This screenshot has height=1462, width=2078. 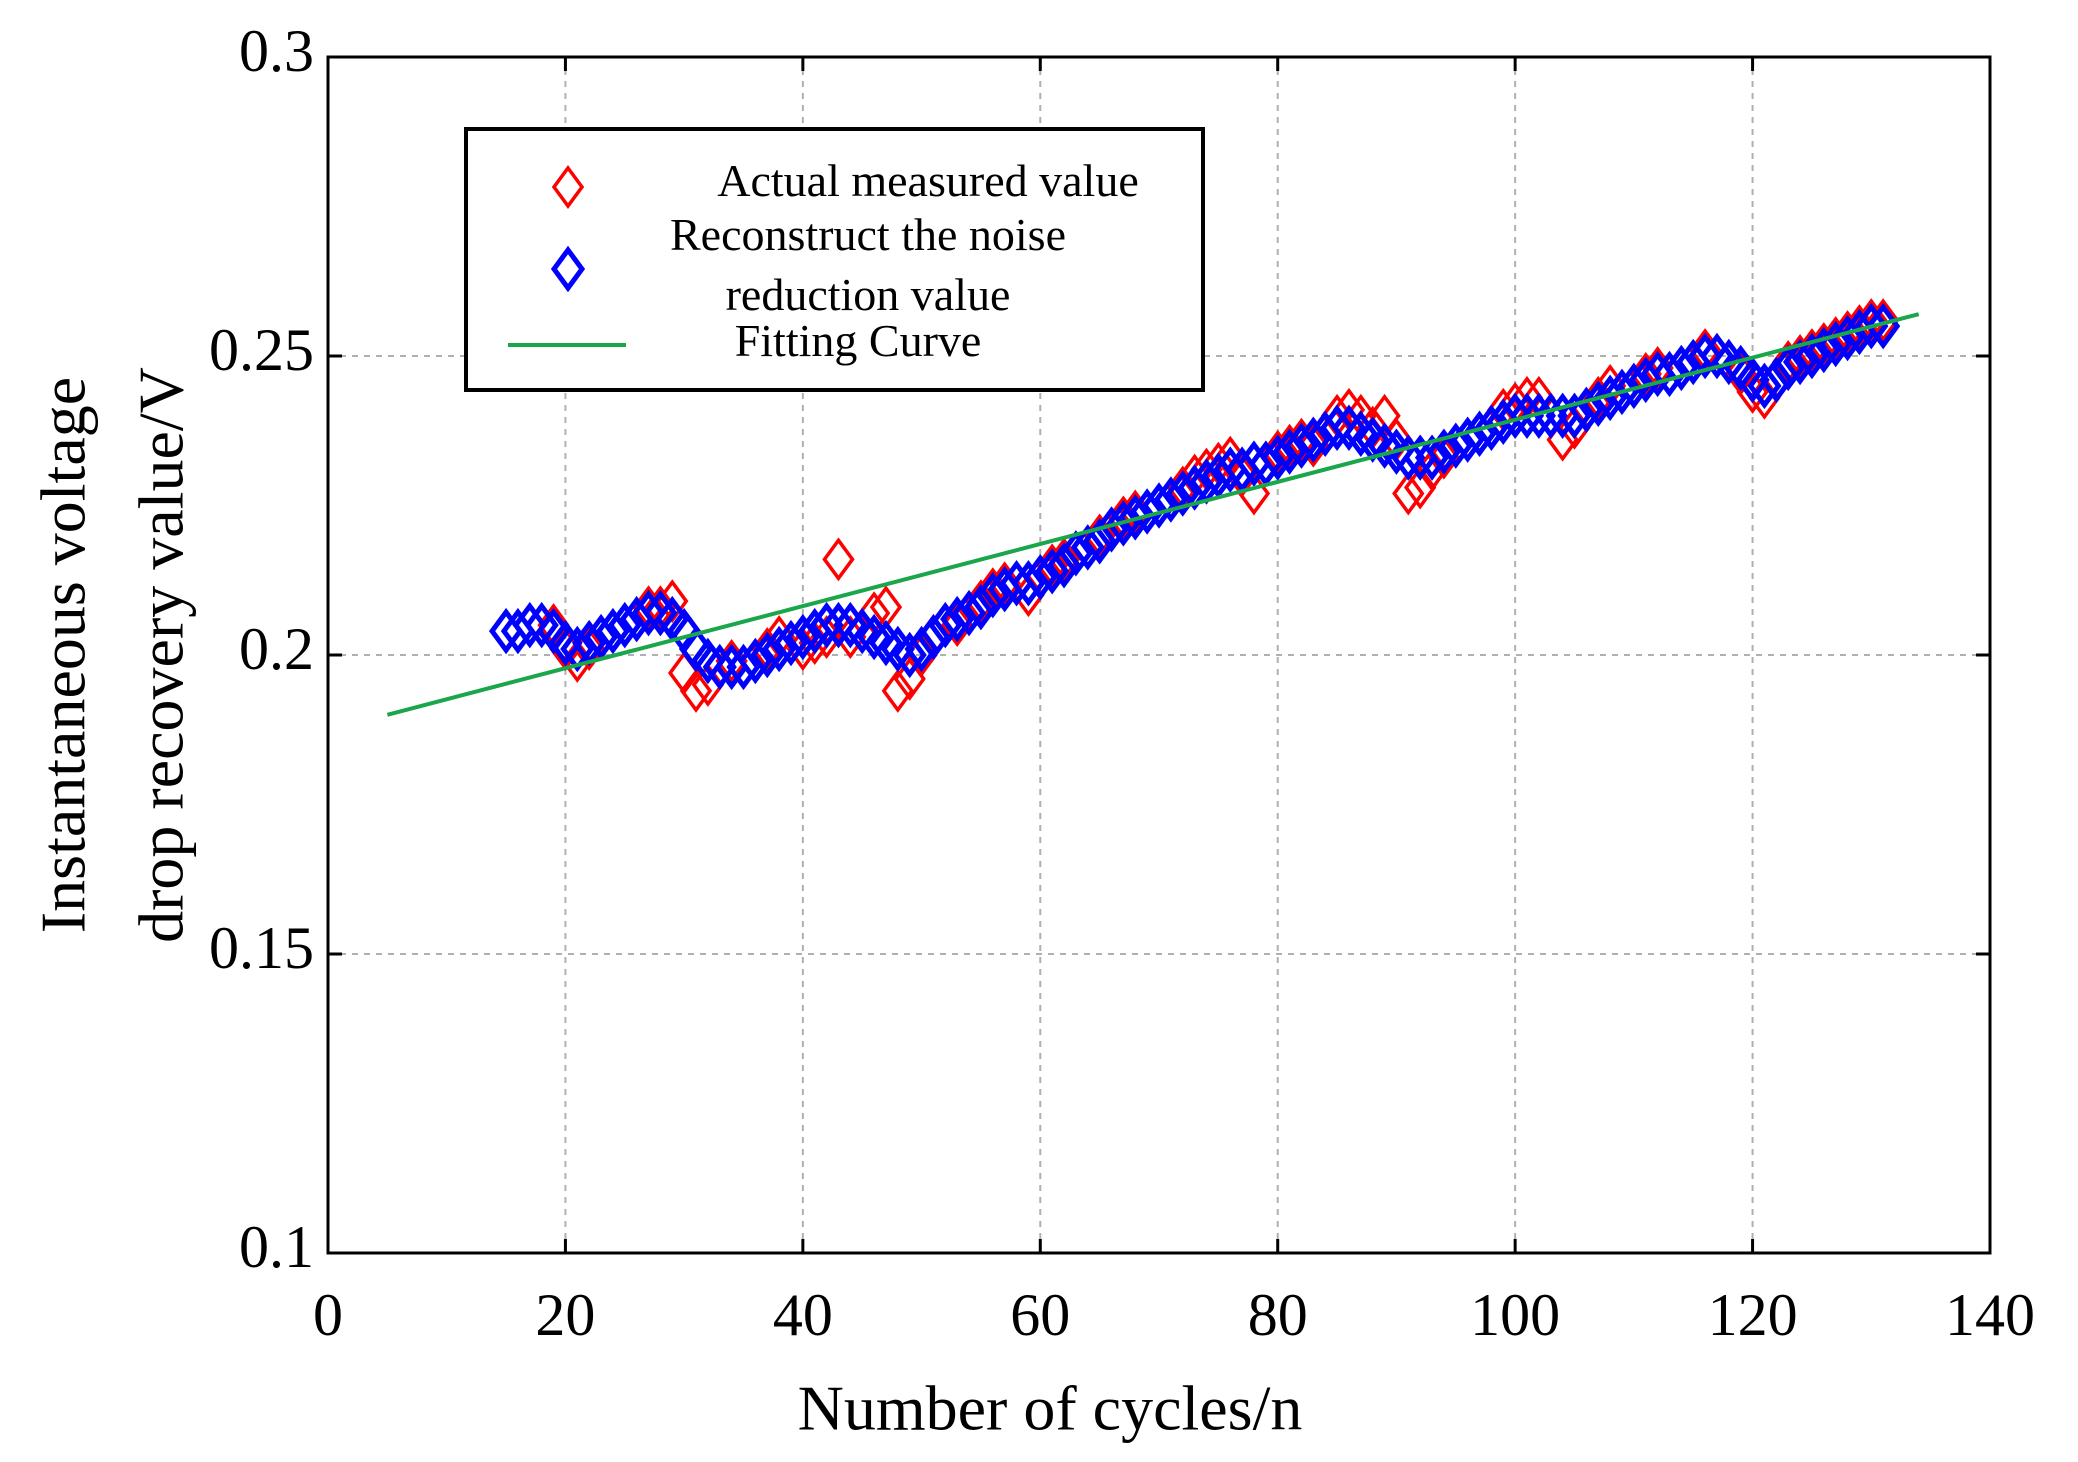 What do you see at coordinates (1753, 1315) in the screenshot?
I see `x-tick-label: 120` at bounding box center [1753, 1315].